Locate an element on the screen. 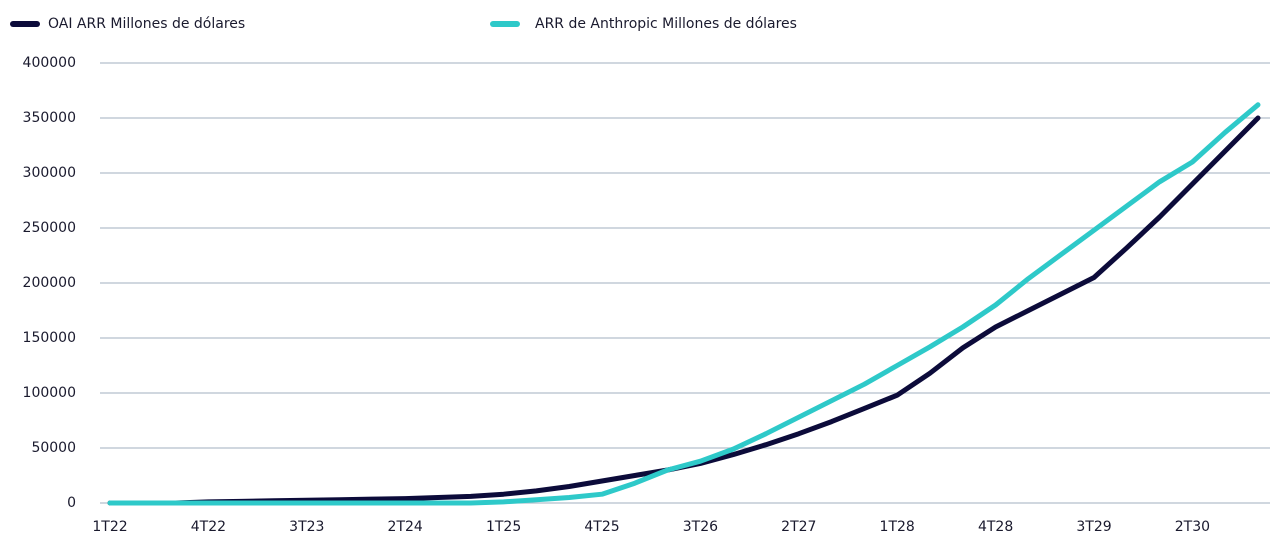 The image size is (1274, 539). y-tick-label: 350000 is located at coordinates (49, 118).